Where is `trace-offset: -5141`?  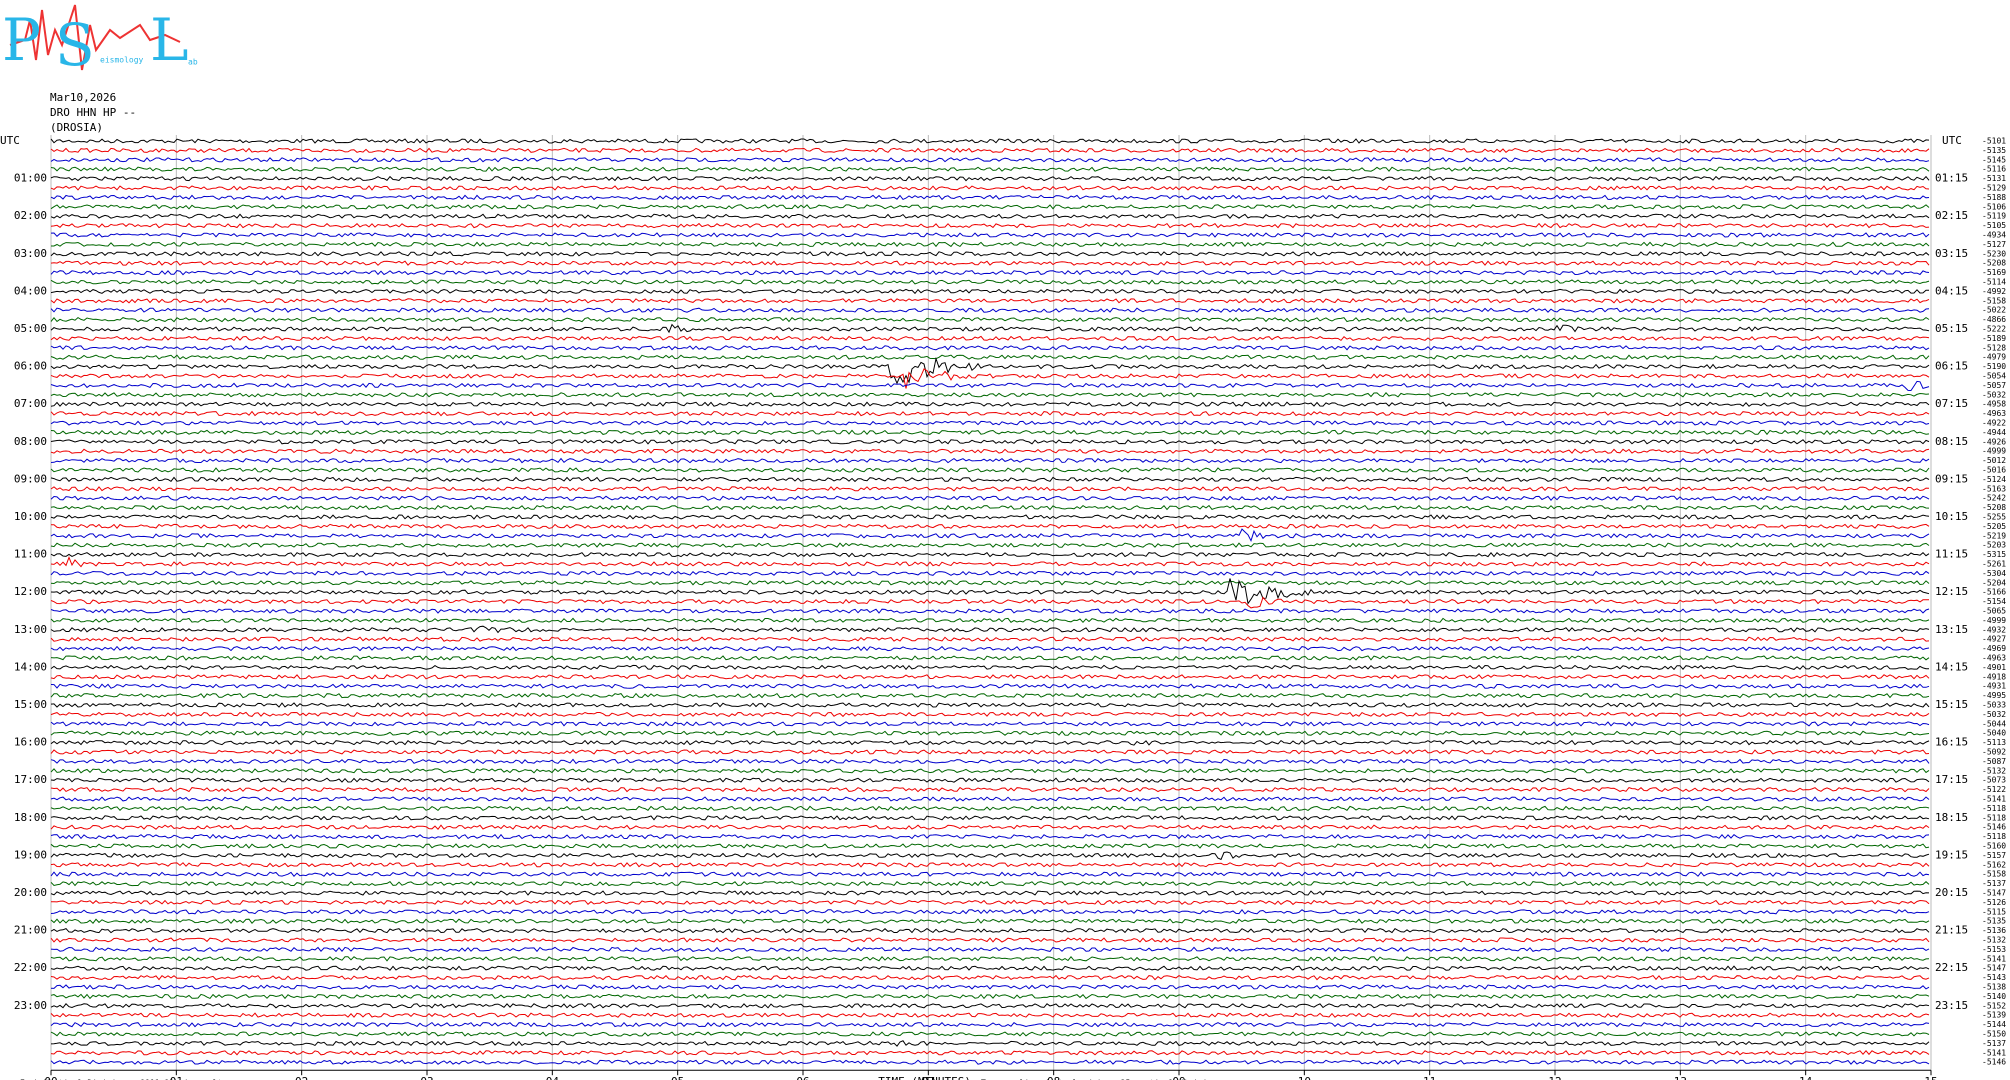
trace-offset: -5141 is located at coordinates (1994, 958).